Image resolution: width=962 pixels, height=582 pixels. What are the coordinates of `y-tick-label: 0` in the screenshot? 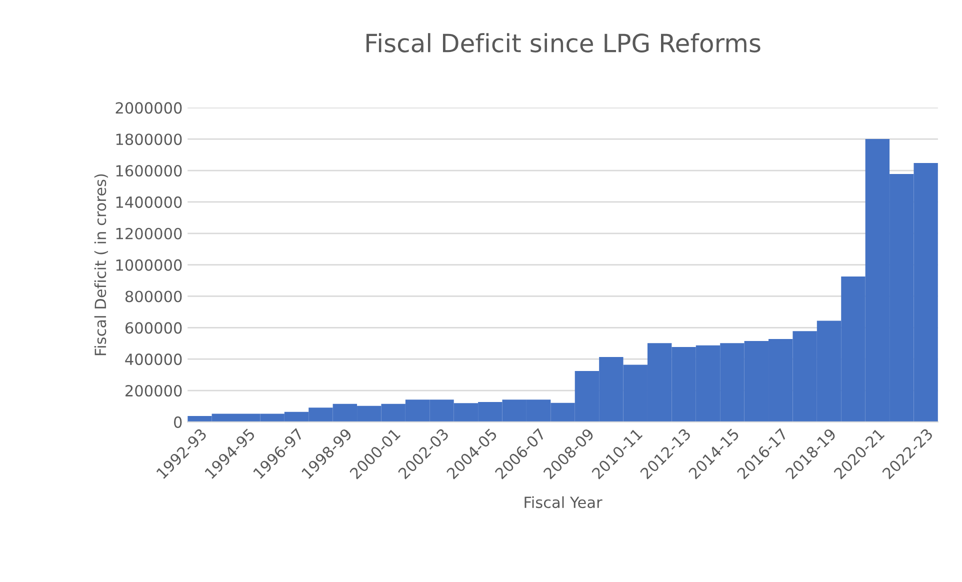 It's located at (178, 422).